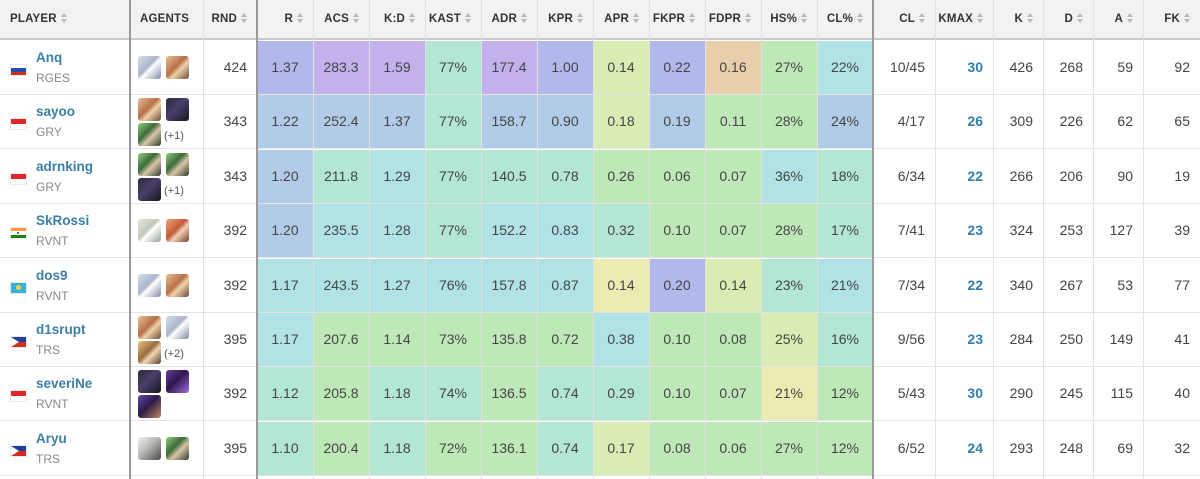  I want to click on stat-kd: 1.14, so click(397, 339).